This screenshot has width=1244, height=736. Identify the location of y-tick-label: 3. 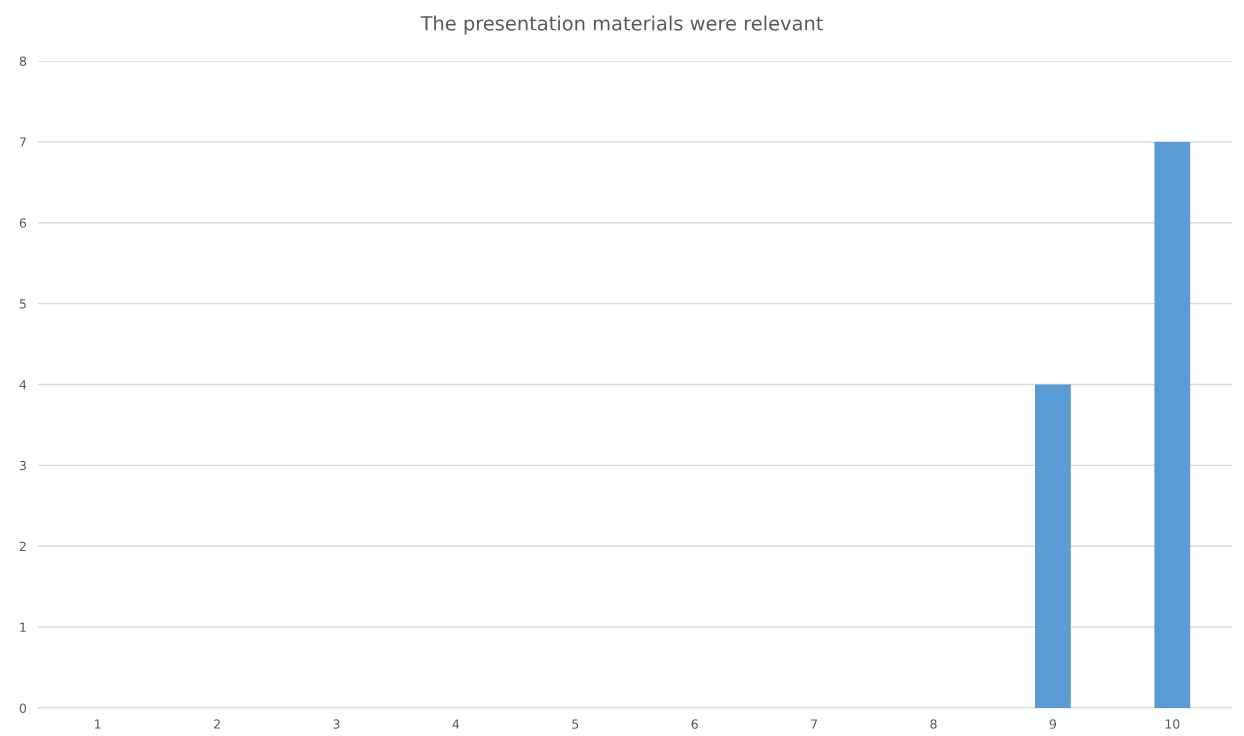
(22, 465).